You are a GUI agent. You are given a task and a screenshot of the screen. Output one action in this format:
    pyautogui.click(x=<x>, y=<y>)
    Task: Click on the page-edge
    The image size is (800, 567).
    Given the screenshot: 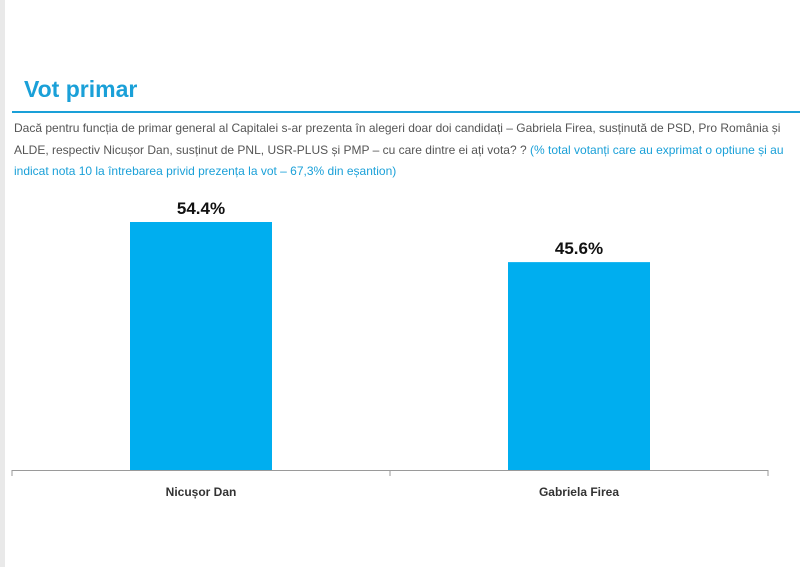 What is the action you would take?
    pyautogui.click(x=2, y=283)
    